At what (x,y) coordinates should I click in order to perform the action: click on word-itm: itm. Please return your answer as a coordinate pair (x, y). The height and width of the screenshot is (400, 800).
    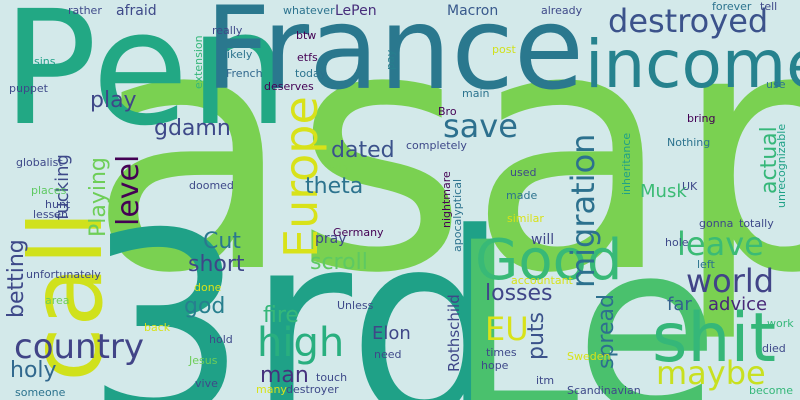
    Looking at the image, I should click on (545, 380).